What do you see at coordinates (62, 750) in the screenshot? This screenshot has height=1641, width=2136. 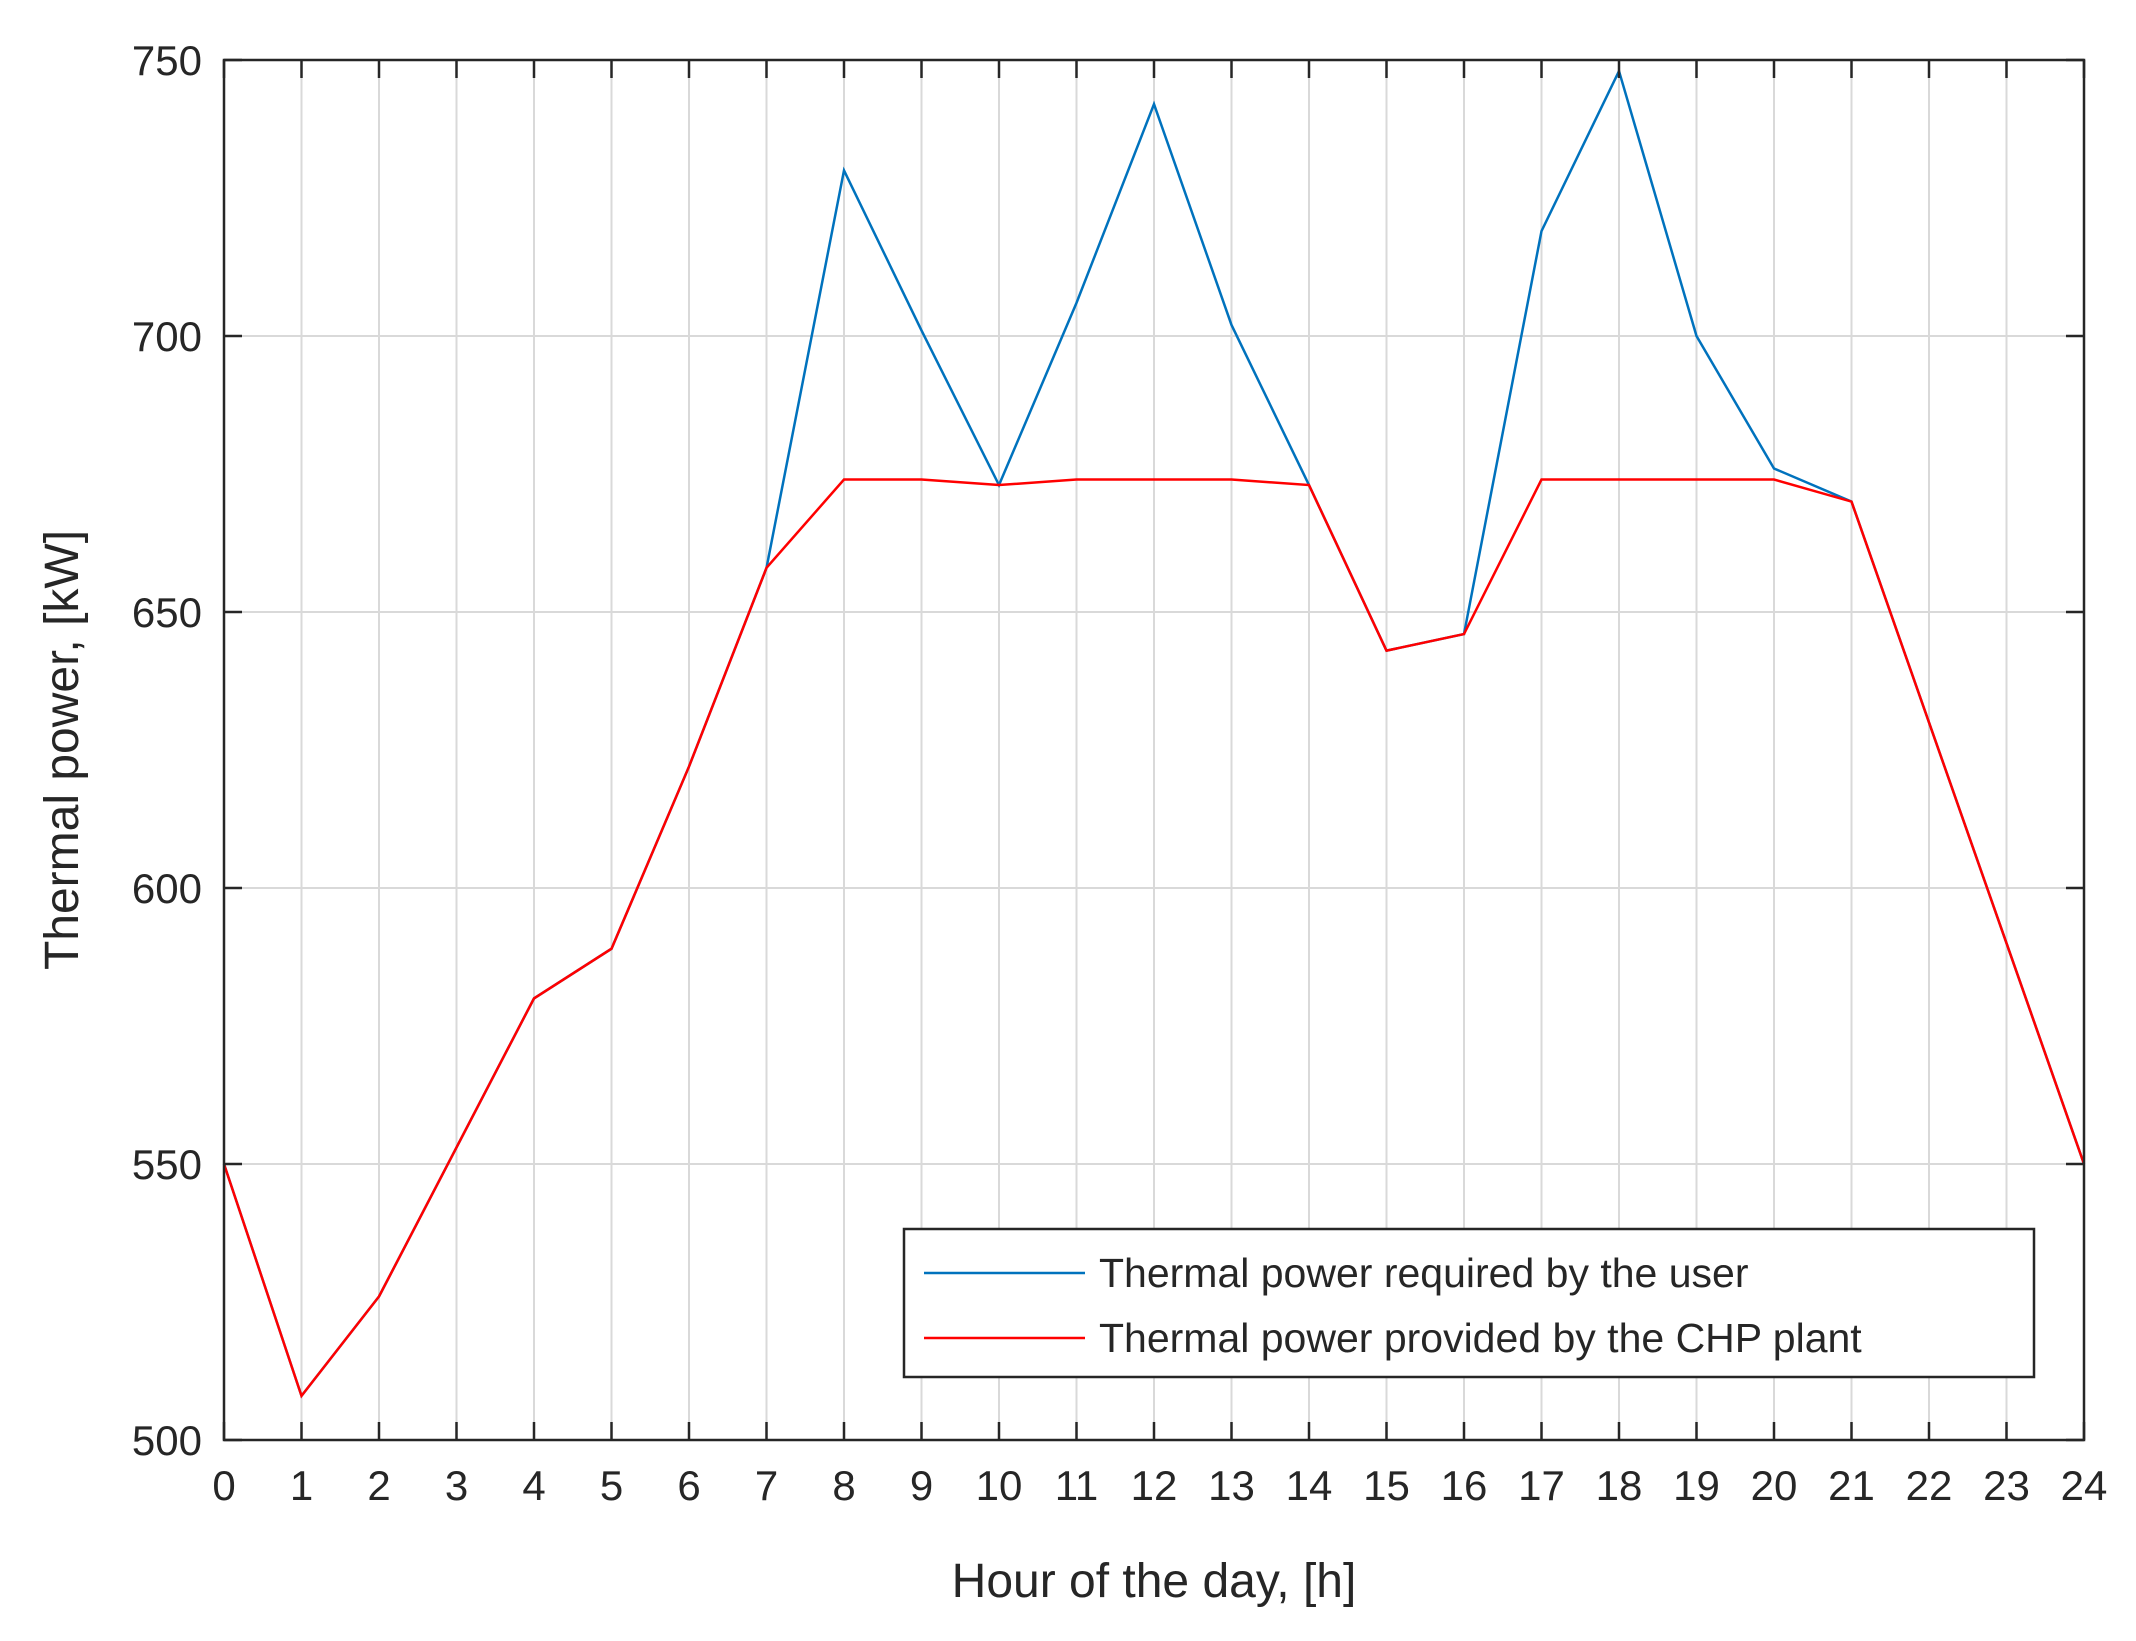 I see `y-axis-title: Thermal power, [kW]` at bounding box center [62, 750].